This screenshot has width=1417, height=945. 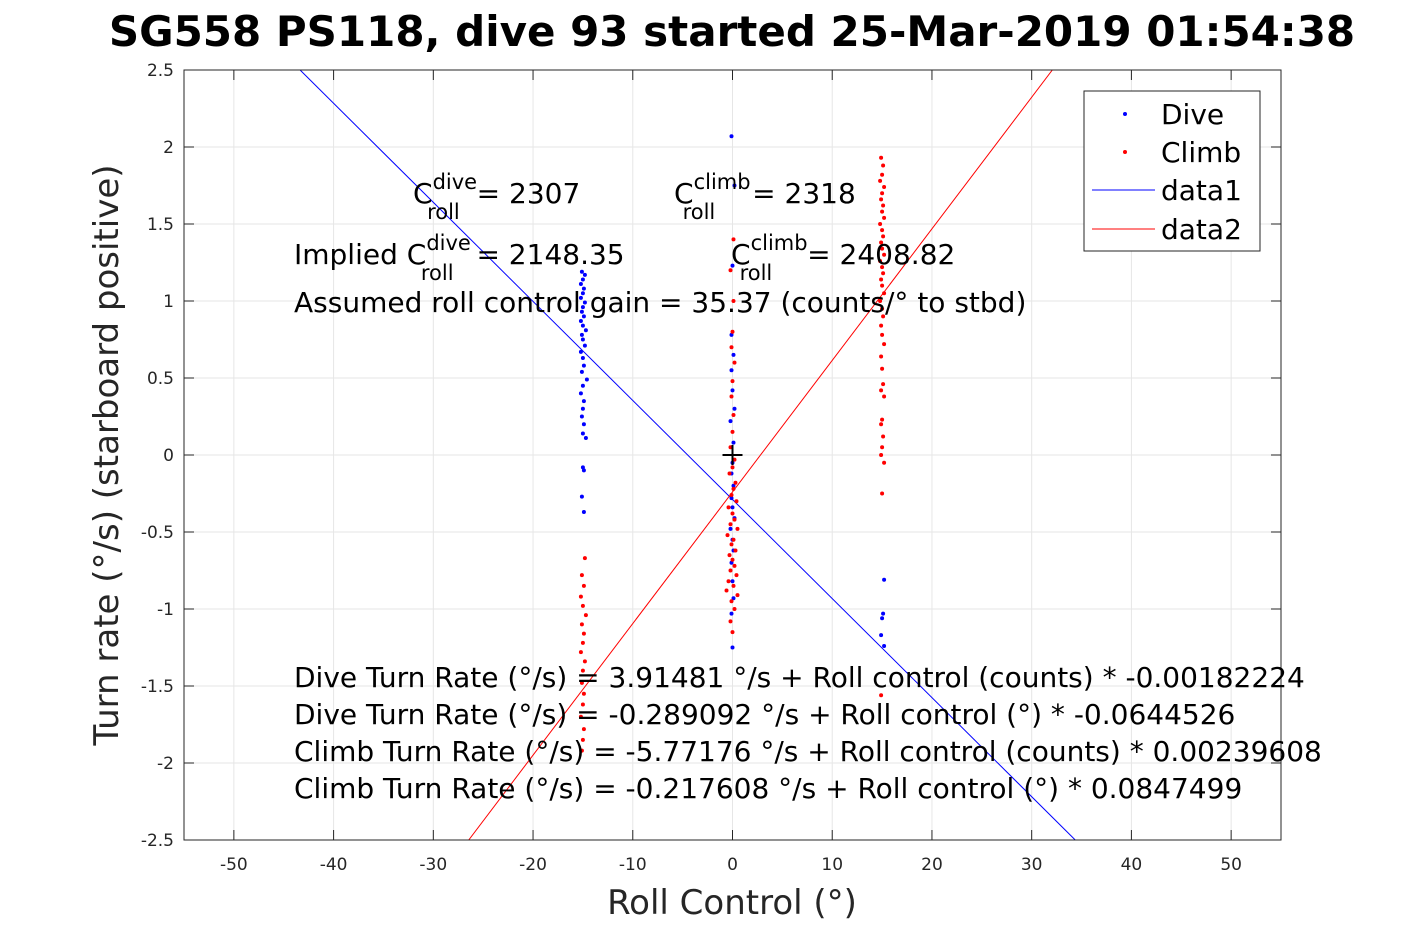 I want to click on legend-box, so click(x=1172, y=171).